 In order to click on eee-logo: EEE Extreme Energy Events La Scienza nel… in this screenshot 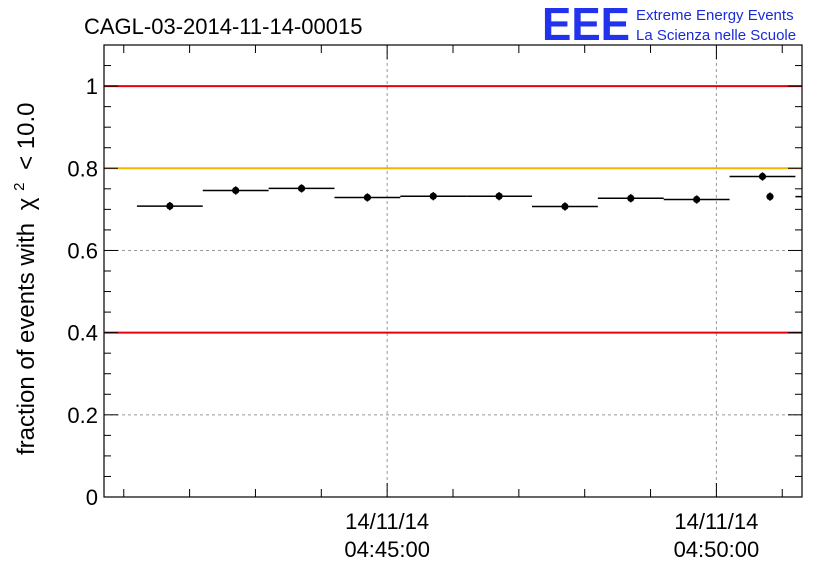, I will do `click(669, 25)`.